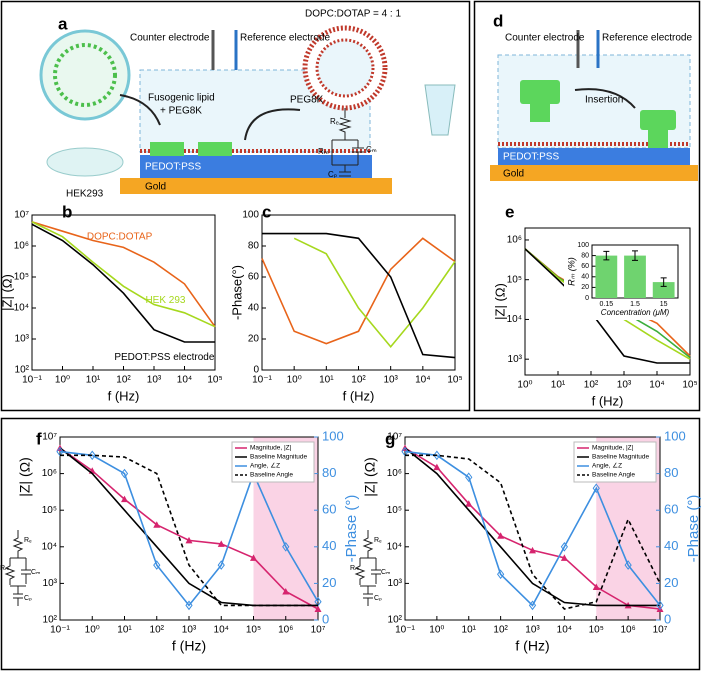 The image size is (702, 677). What do you see at coordinates (271, 475) in the screenshot?
I see `legend-label: Baseline Angle` at bounding box center [271, 475].